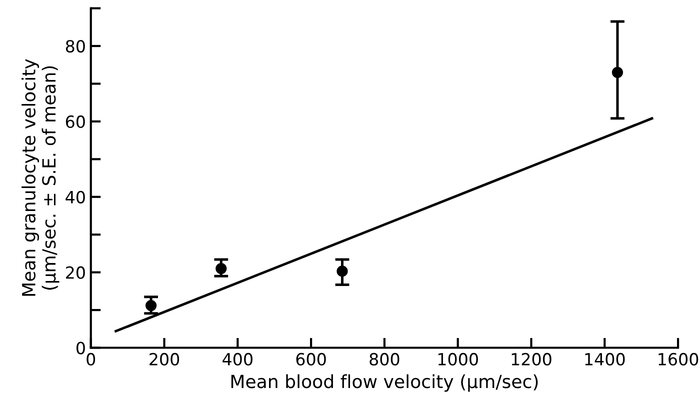  What do you see at coordinates (75, 121) in the screenshot?
I see `y-tick-label: 60` at bounding box center [75, 121].